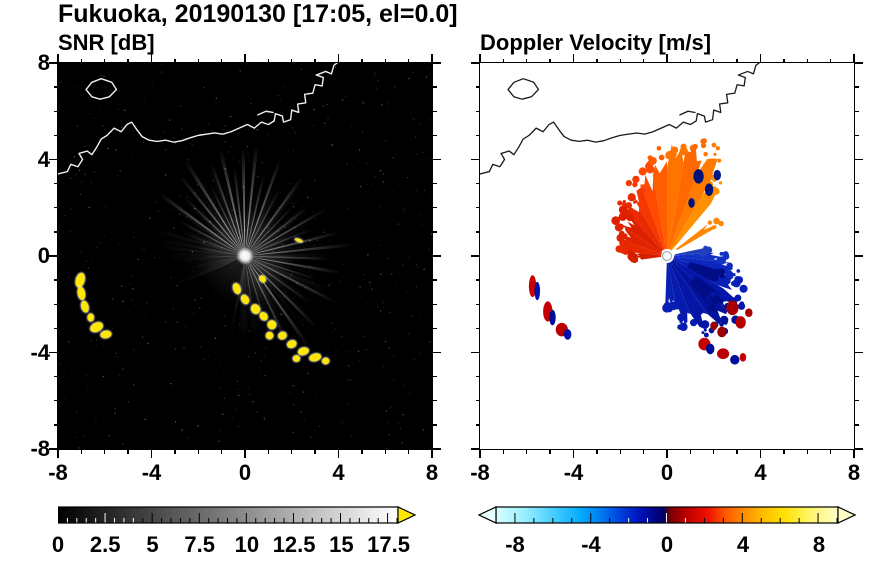 The image size is (870, 570). Describe the element at coordinates (40, 352) in the screenshot. I see `y-axis-tick-label: -4` at that location.